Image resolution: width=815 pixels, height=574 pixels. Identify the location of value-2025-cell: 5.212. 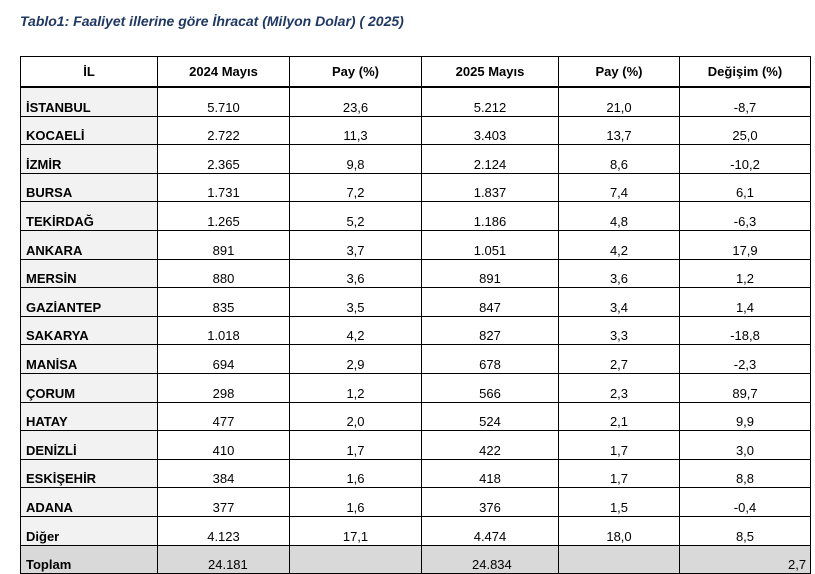
(490, 101).